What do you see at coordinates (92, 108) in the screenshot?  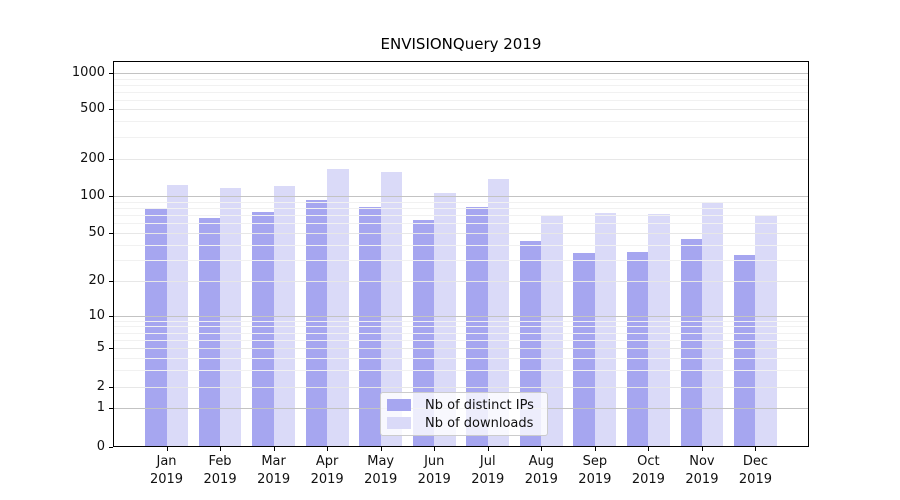 I see `y-tick-label-500: 500` at bounding box center [92, 108].